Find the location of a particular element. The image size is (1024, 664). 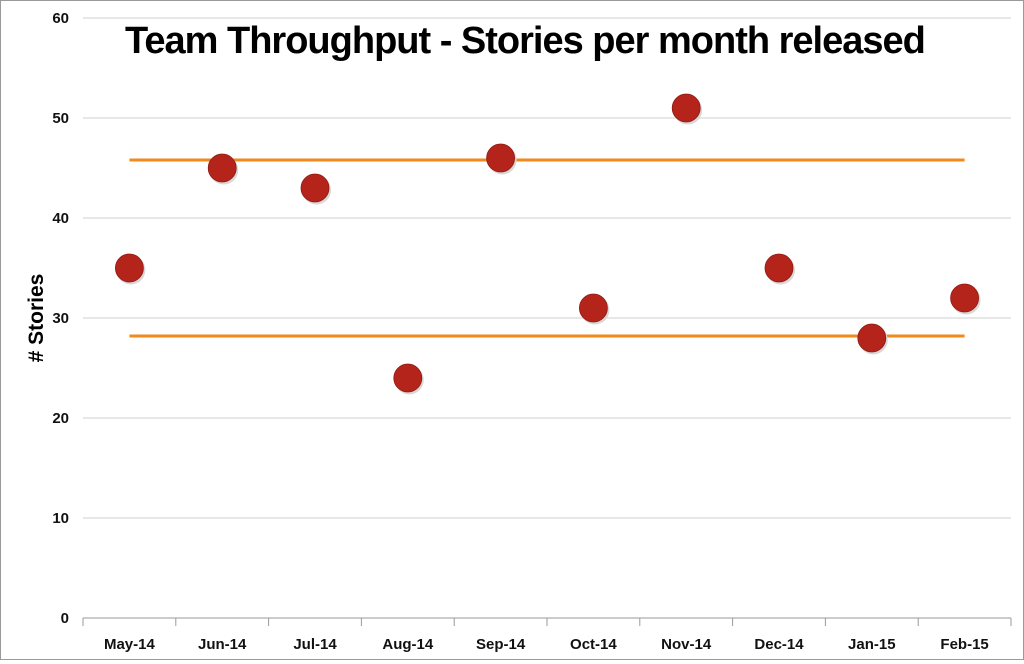

y-axis-label: # Stories is located at coordinates (36, 318).